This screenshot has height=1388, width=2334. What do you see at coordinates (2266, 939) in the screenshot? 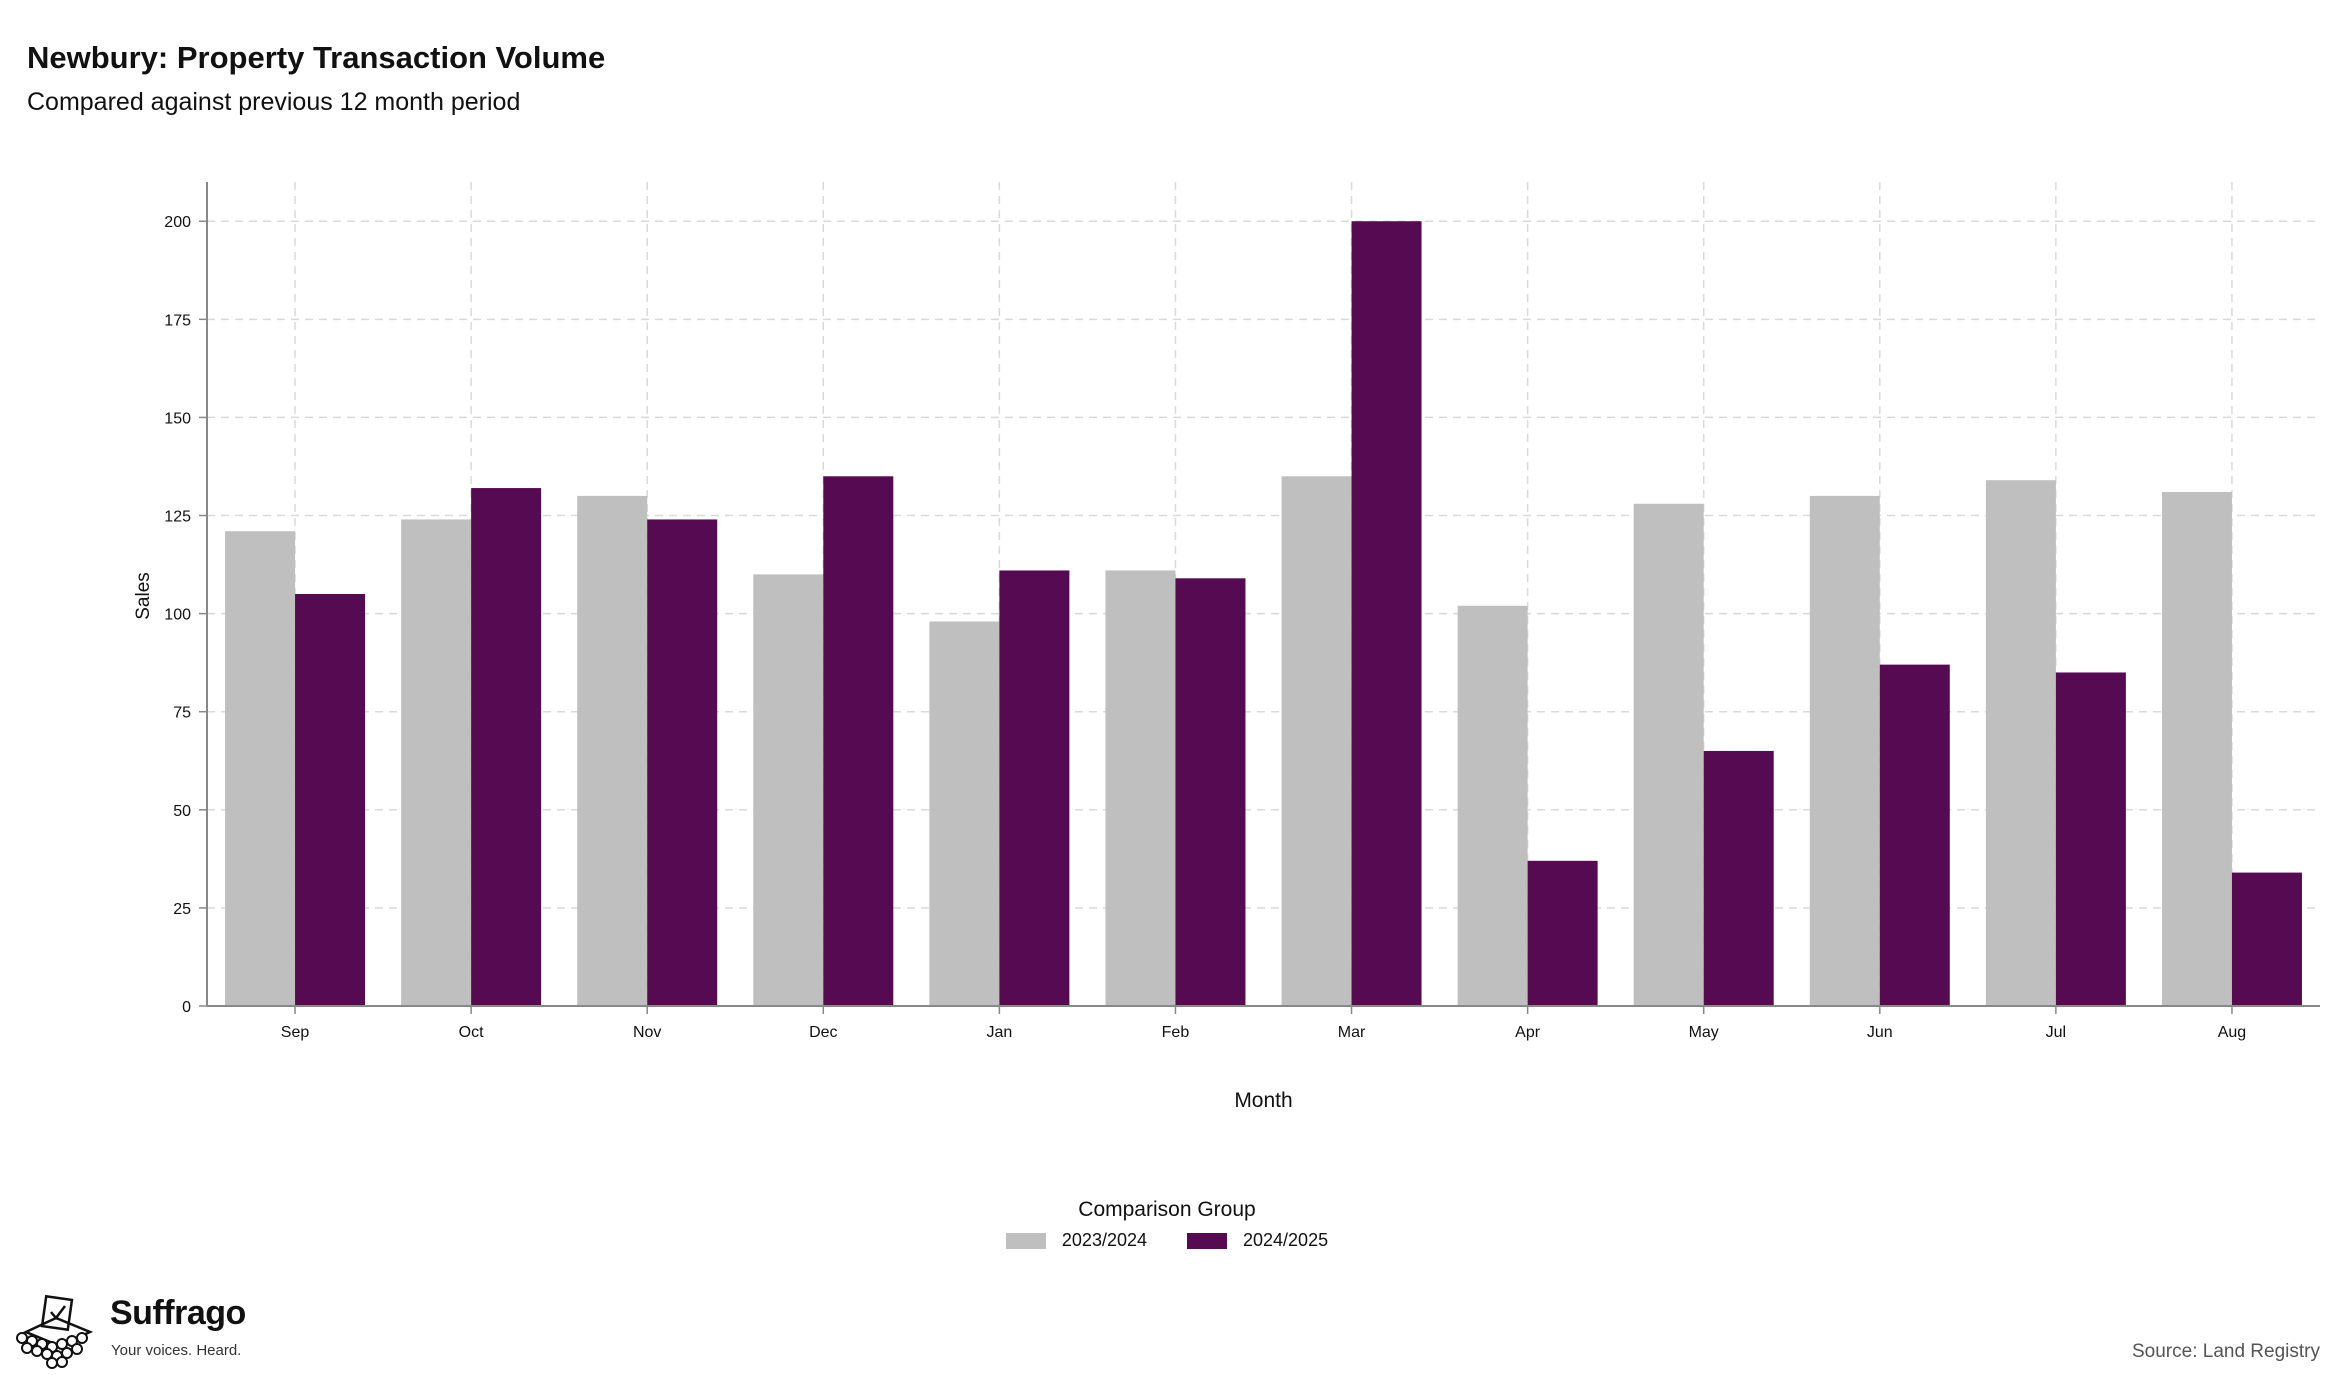
I see `bar-2024-2025-aug` at bounding box center [2266, 939].